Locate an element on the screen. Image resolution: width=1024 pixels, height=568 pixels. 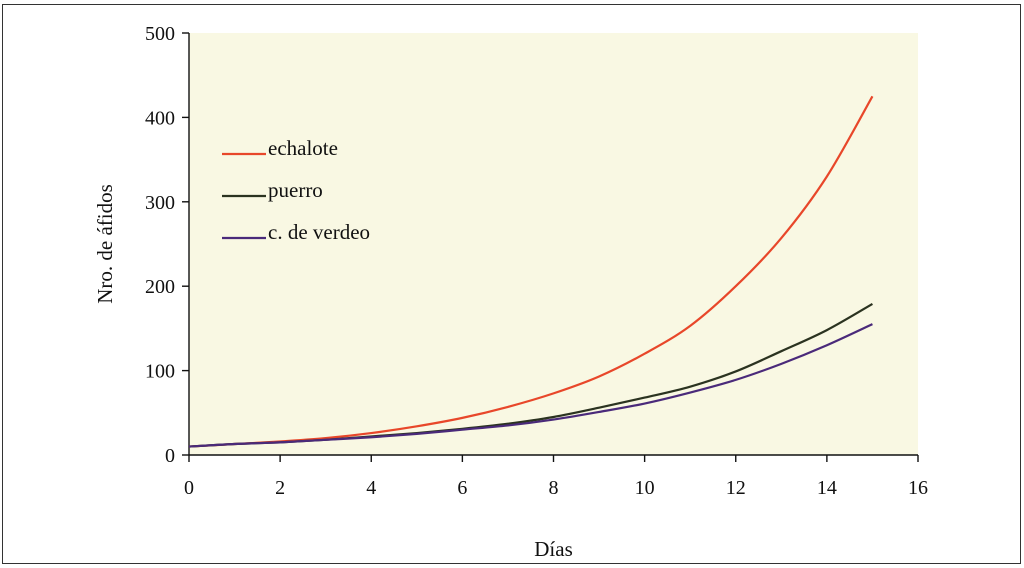
x-tick-label: 12 is located at coordinates (736, 488).